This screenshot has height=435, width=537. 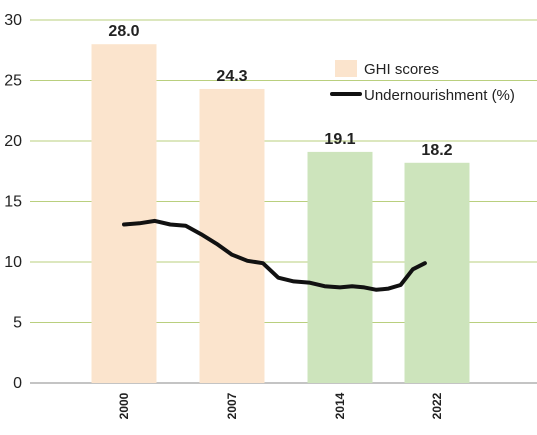 I want to click on y-tick-label-0: 0, so click(x=17, y=383).